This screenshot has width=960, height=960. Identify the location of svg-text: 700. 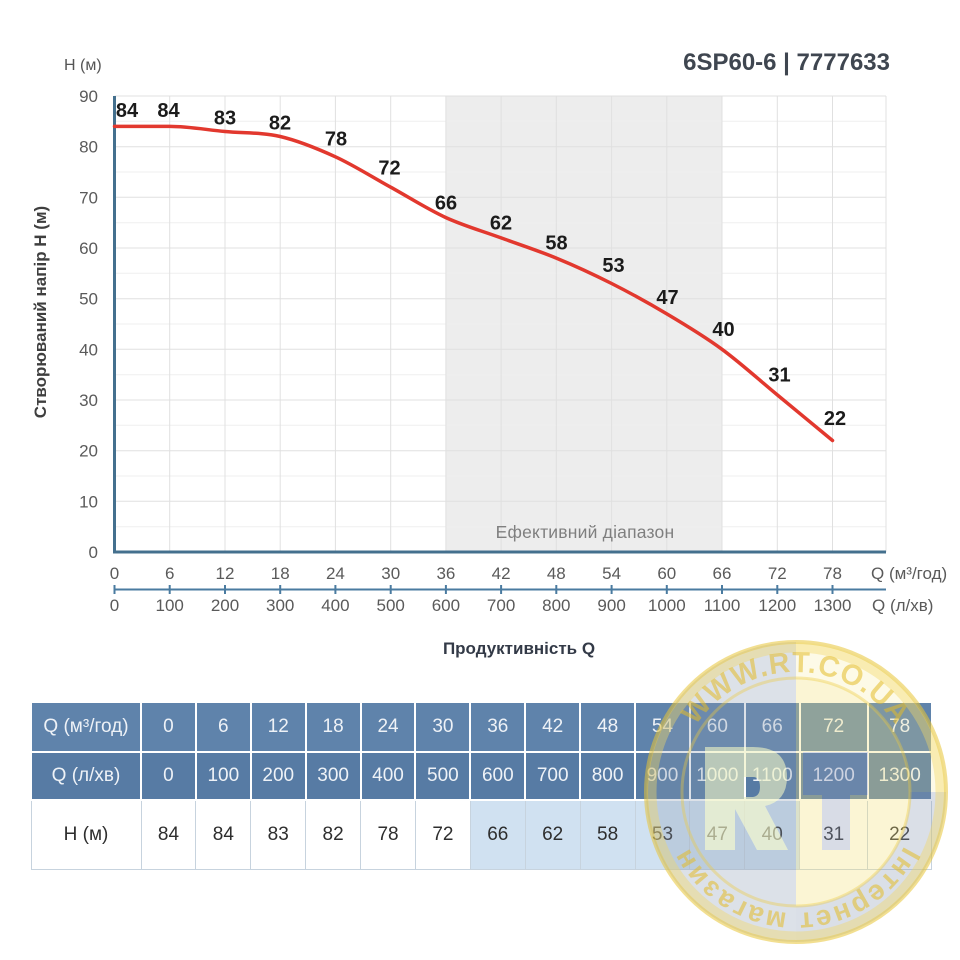
(501, 605).